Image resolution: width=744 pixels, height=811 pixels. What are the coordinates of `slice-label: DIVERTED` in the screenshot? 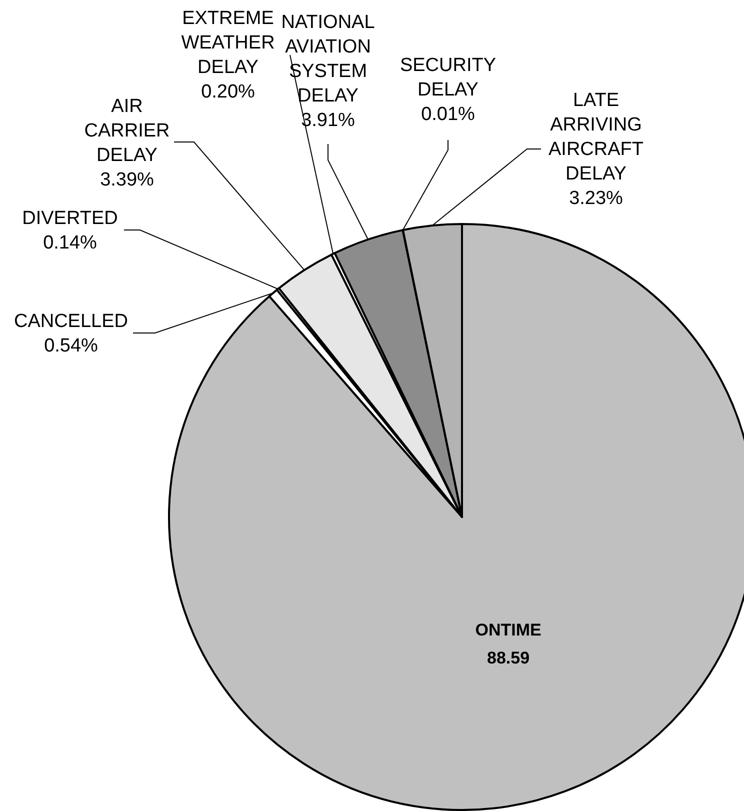 It's located at (70, 218).